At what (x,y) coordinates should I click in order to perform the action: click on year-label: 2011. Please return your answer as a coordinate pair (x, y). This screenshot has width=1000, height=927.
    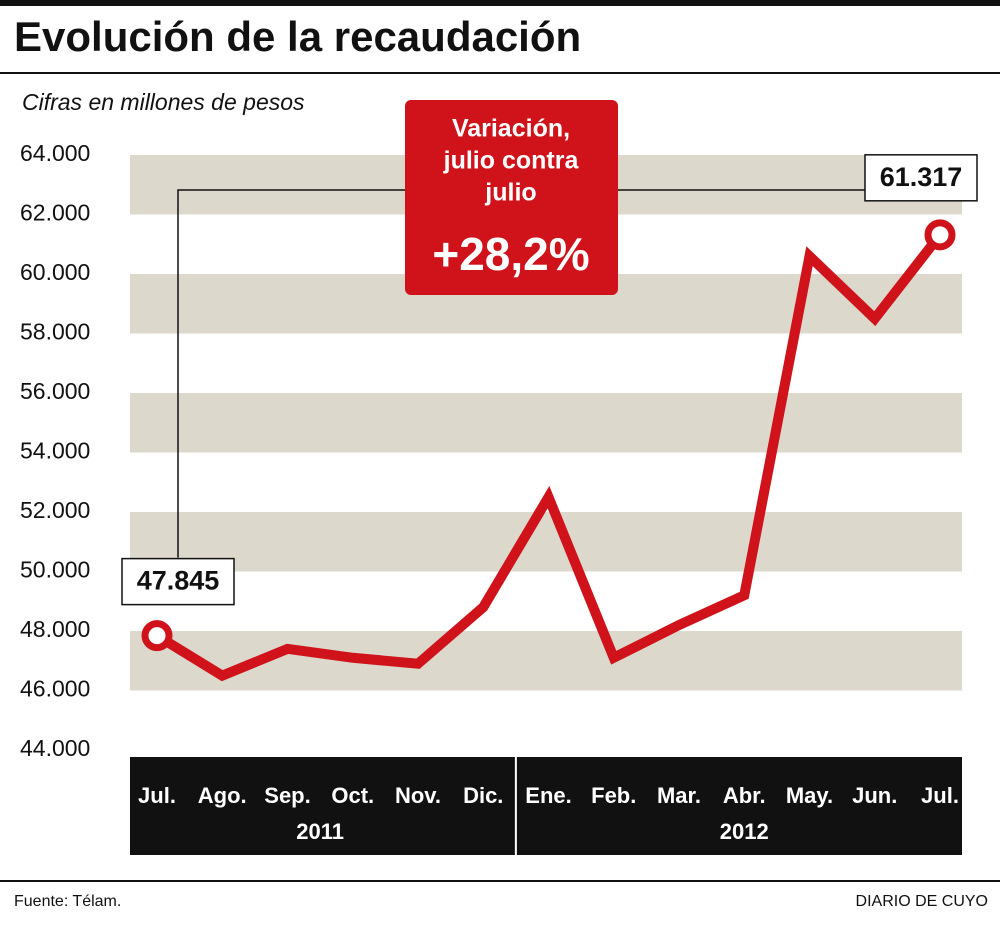
    Looking at the image, I should click on (320, 831).